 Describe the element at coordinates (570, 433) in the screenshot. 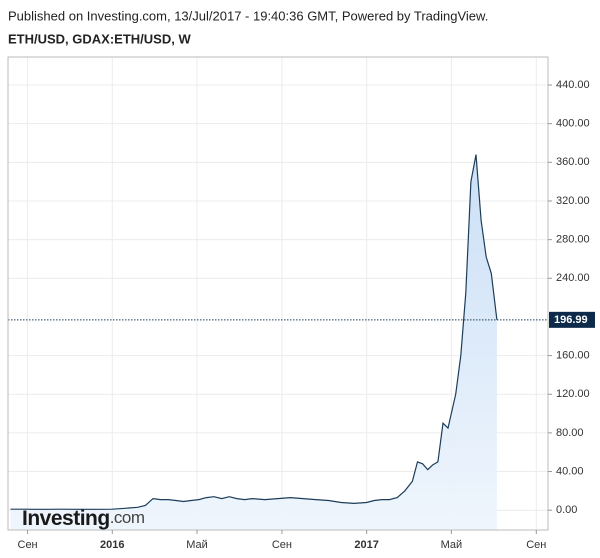

I see `y-tick-label: 80.00` at that location.